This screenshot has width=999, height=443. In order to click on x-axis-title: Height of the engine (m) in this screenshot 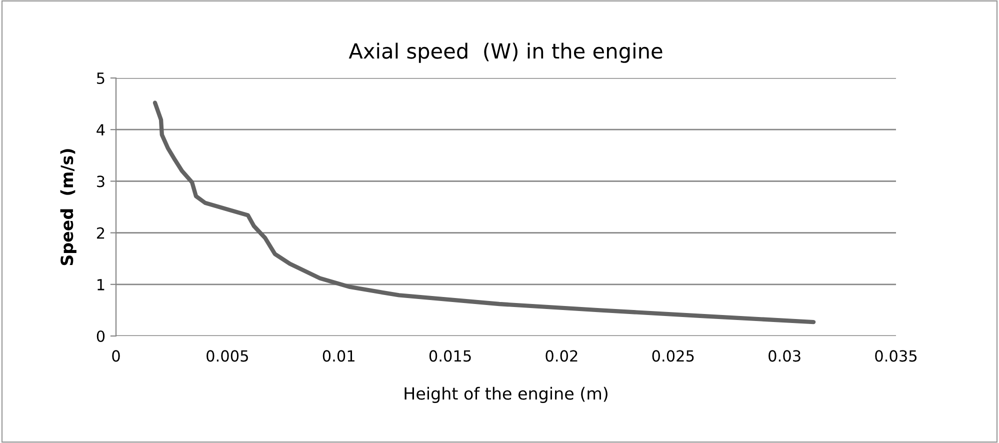, I will do `click(506, 395)`.